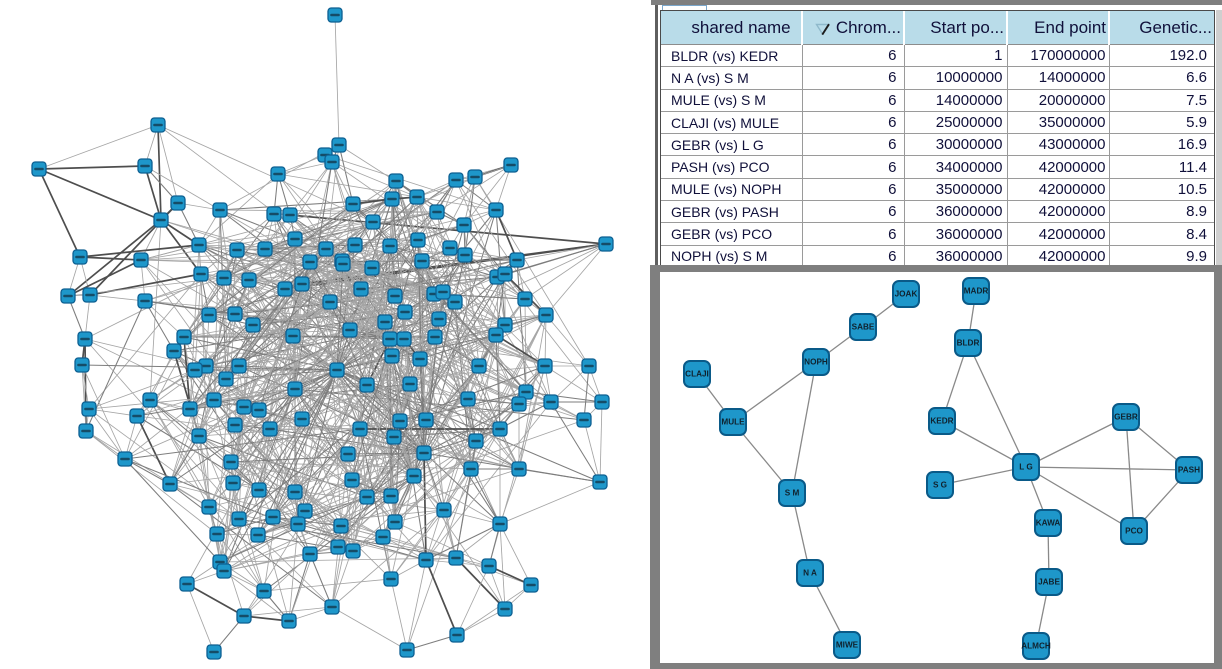 The width and height of the screenshot is (1222, 669). Describe the element at coordinates (1026, 467) in the screenshot. I see `svg-text: L G` at that location.